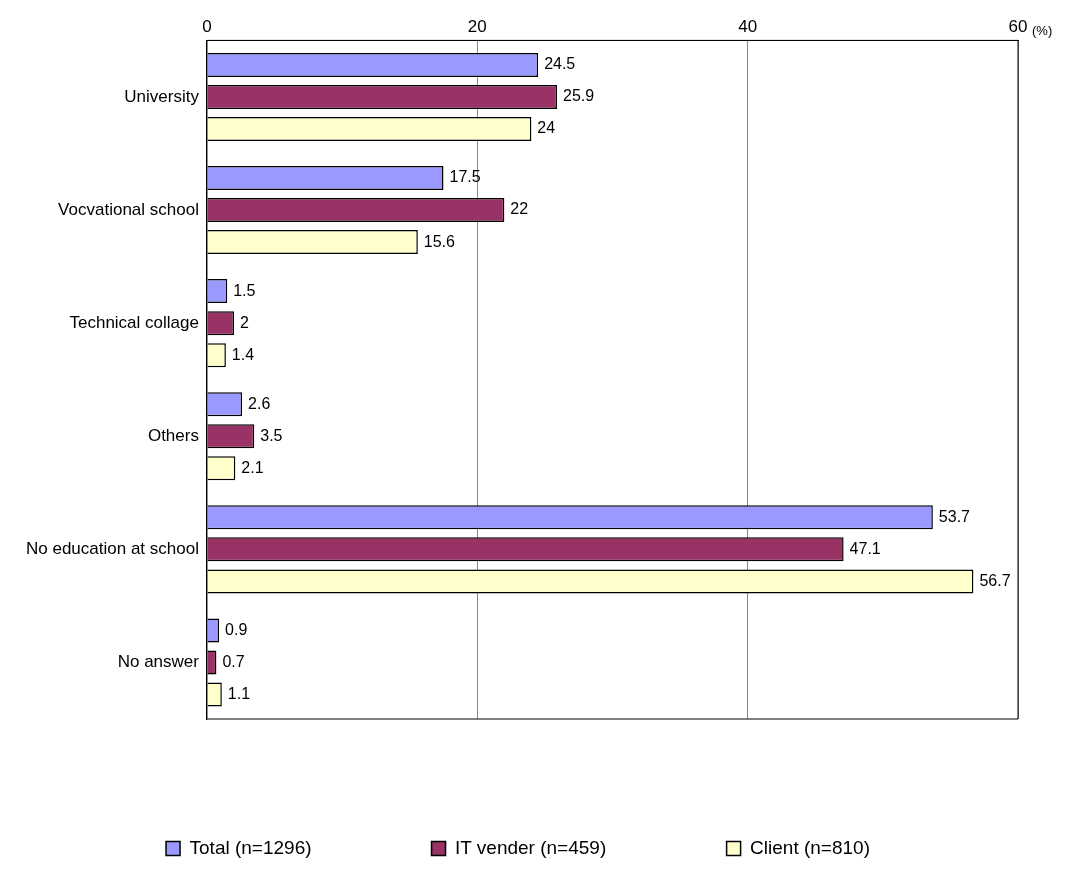 The image size is (1077, 873). What do you see at coordinates (134, 322) in the screenshot?
I see `y-tick-label: Technical collage` at bounding box center [134, 322].